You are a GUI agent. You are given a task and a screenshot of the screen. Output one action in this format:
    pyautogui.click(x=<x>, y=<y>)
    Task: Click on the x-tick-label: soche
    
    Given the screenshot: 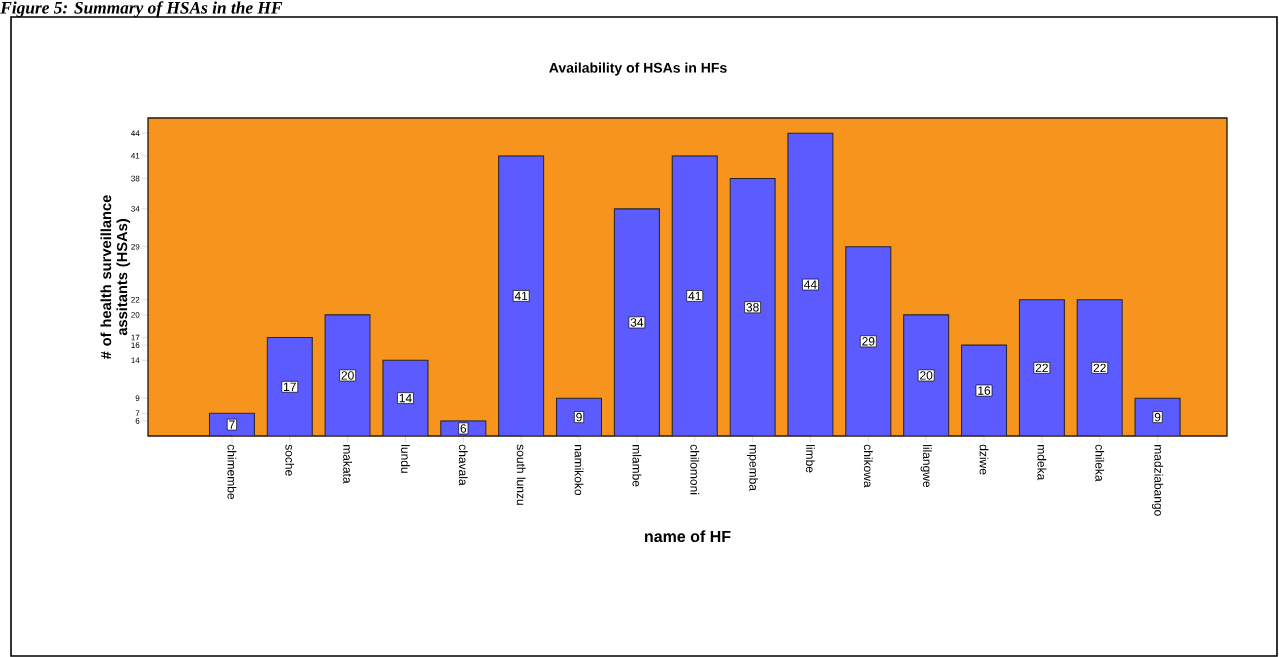 What is the action you would take?
    pyautogui.click(x=290, y=460)
    